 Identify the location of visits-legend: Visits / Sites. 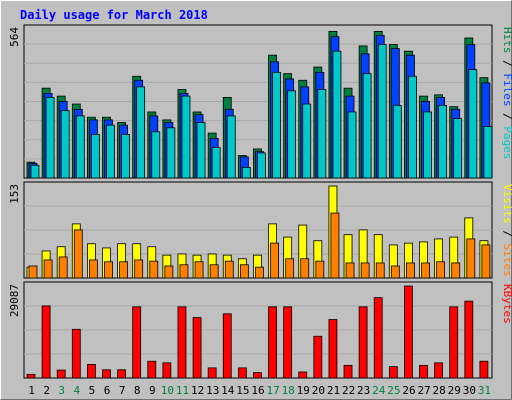
(506, 230).